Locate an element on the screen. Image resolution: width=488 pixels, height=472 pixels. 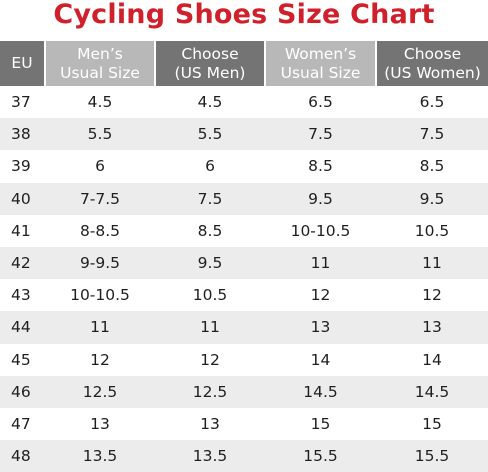
table-row: 48 13.5 13.5 15.5 15.5 is located at coordinates (244, 456).